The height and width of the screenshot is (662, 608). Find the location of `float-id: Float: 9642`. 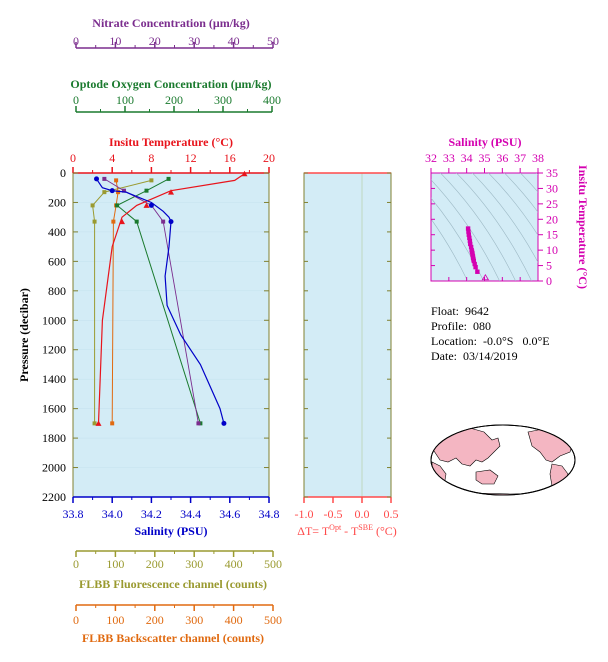

float-id: Float: 9642 is located at coordinates (460, 311).